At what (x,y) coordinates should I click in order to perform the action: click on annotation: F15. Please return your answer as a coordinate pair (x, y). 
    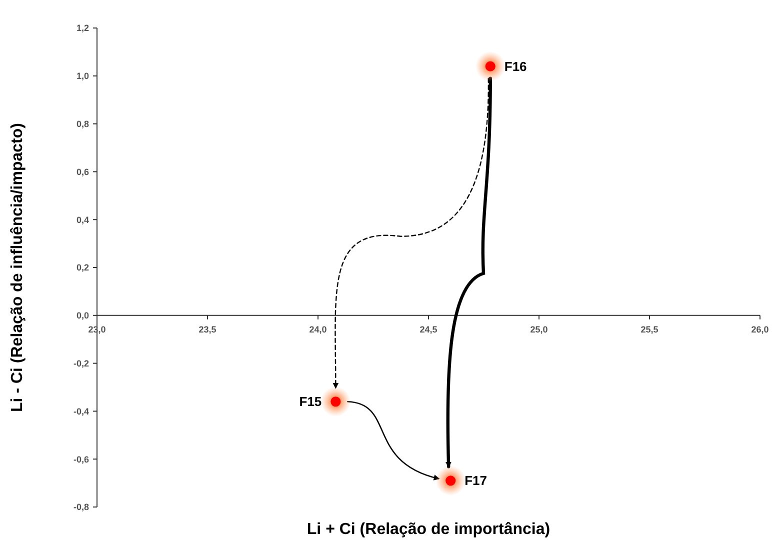
    Looking at the image, I should click on (310, 402).